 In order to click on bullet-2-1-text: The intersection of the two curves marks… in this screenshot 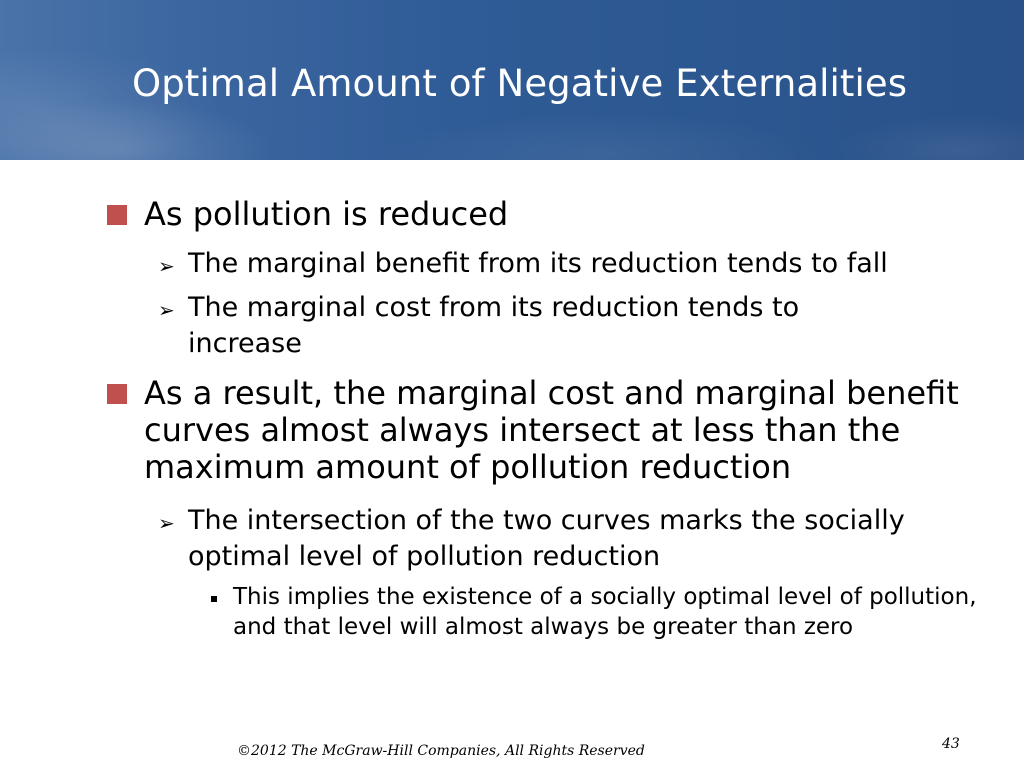, I will do `click(546, 538)`.